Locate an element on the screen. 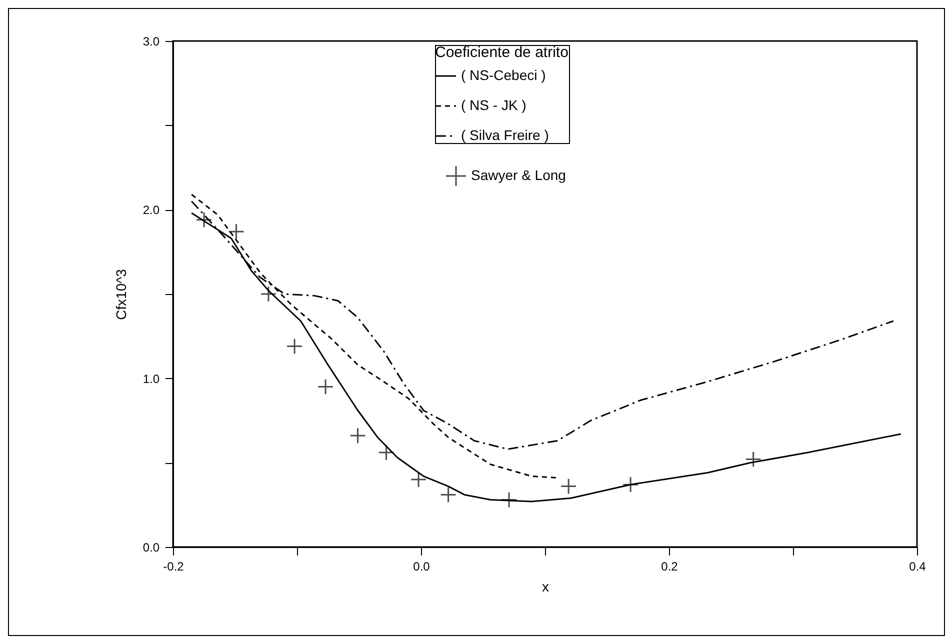 This screenshot has width=951, height=642. legend-label: ( NS - JK ) is located at coordinates (493, 105).